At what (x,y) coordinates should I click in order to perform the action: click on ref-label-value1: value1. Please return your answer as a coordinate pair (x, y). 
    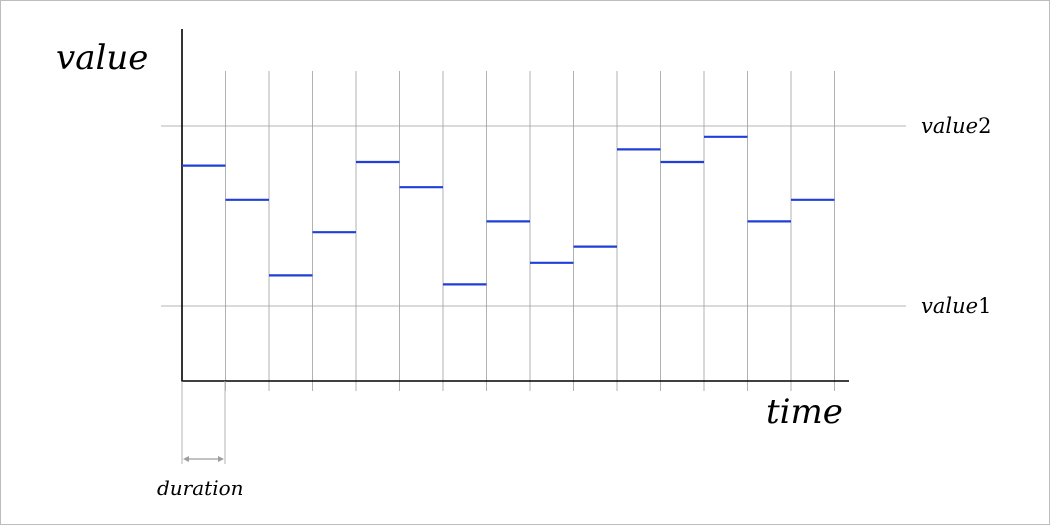
    Looking at the image, I should click on (956, 306).